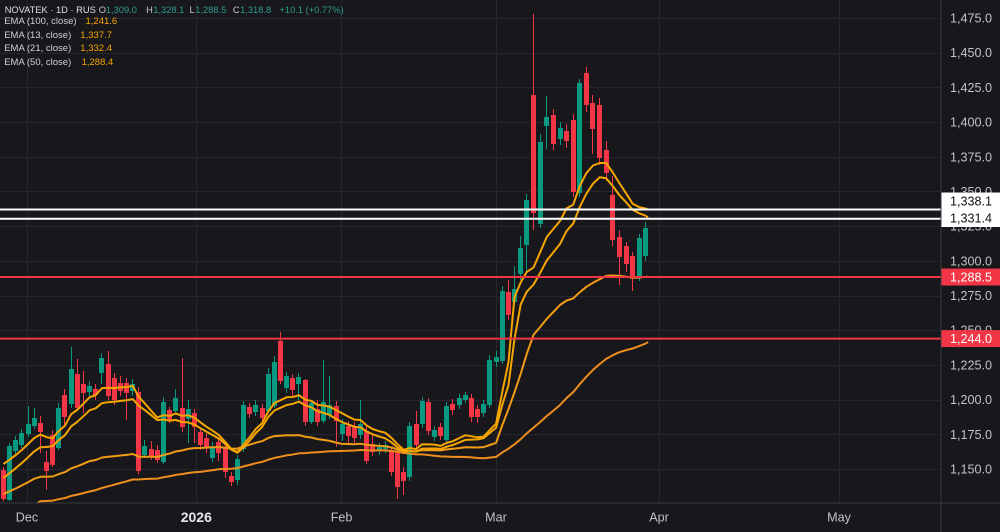 Image resolution: width=1000 pixels, height=532 pixels. What do you see at coordinates (971, 157) in the screenshot?
I see `svg-text: 1,375.0` at bounding box center [971, 157].